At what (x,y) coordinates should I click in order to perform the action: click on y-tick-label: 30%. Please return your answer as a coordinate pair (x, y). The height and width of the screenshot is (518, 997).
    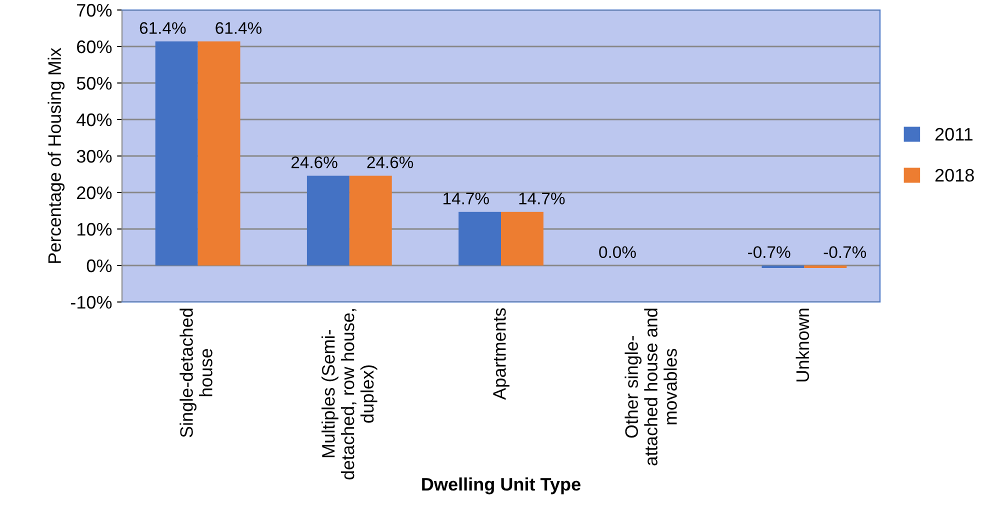
    Looking at the image, I should click on (94, 156).